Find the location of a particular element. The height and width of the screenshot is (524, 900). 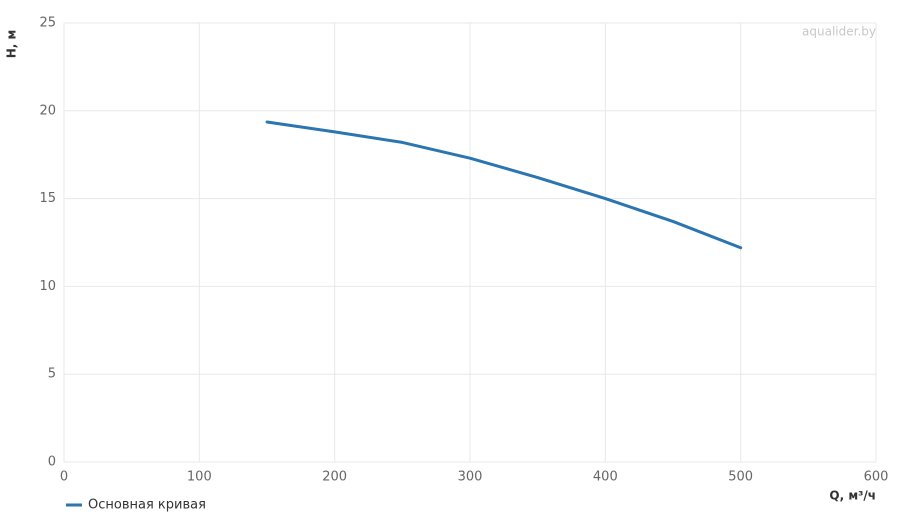

y-tick-label: 10 is located at coordinates (47, 286).